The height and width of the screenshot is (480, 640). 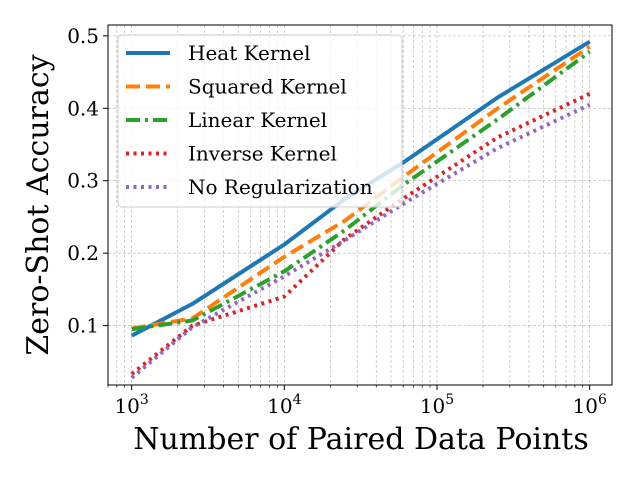 What do you see at coordinates (38, 204) in the screenshot?
I see `y-axis-label: Zero-Shot Accuracy` at bounding box center [38, 204].